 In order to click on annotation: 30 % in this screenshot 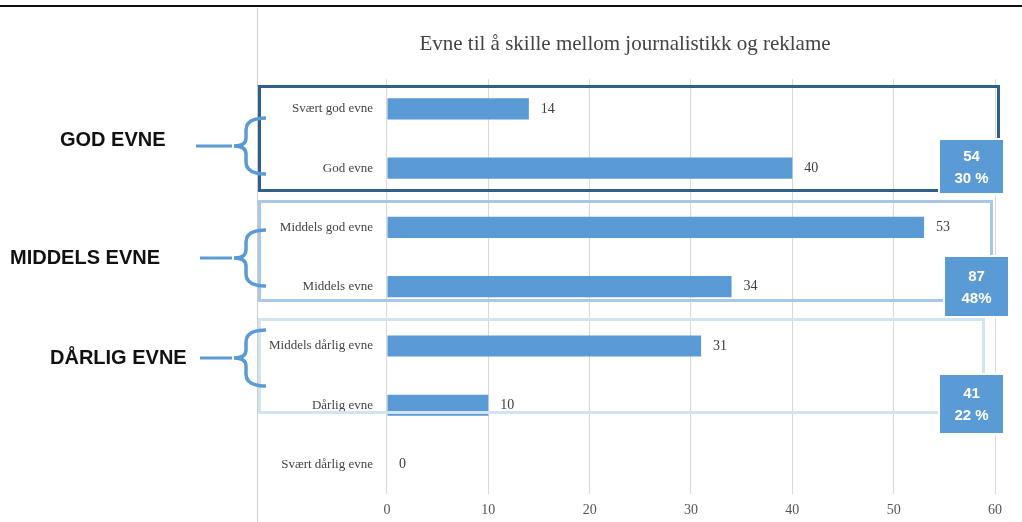, I will do `click(971, 177)`.